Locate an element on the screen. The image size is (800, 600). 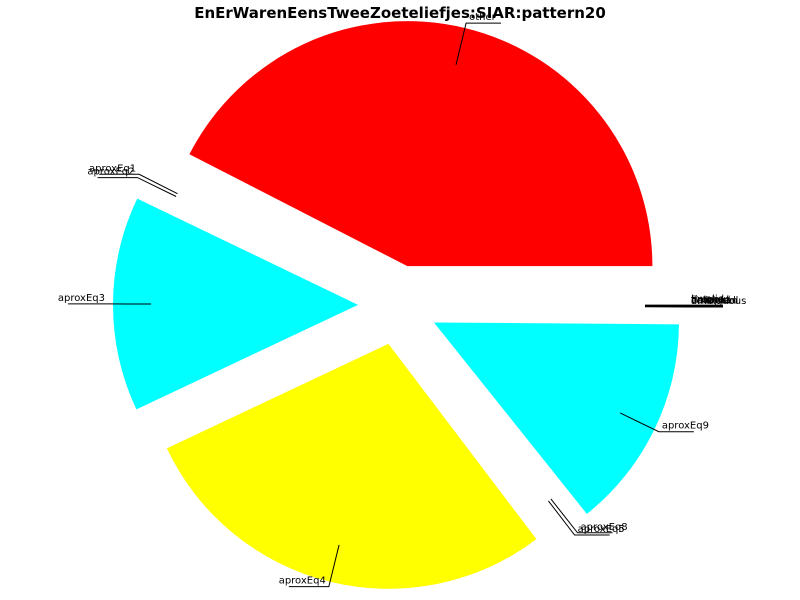
leader-line-aproxEq5 is located at coordinates (579, 518).